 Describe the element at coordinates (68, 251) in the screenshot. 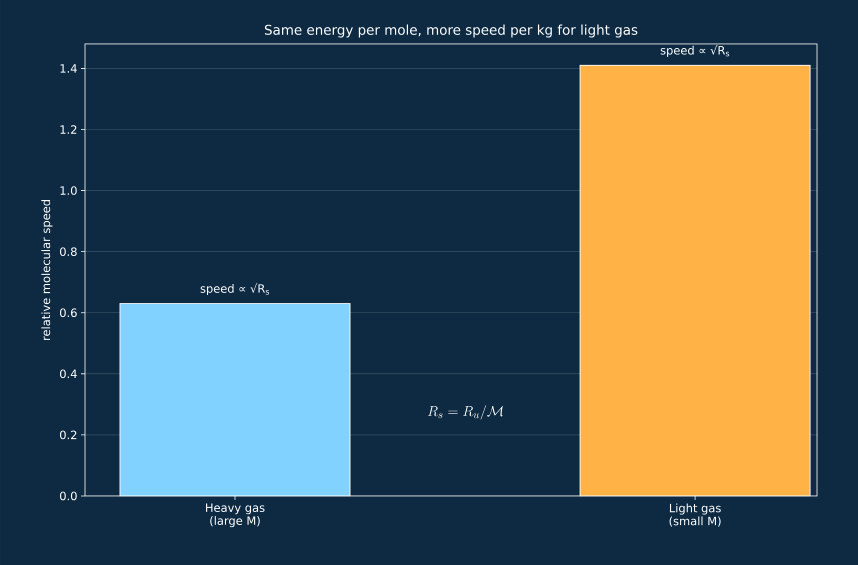

I see `y-tick-label: 0.8` at that location.